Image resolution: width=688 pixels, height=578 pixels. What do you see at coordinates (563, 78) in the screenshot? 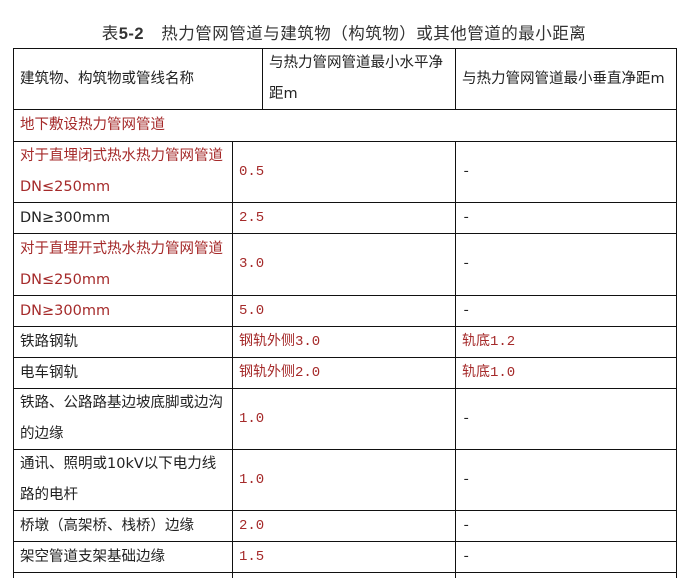
I see `header-vertical: 与热力管网管道最小垂直净距m` at bounding box center [563, 78].